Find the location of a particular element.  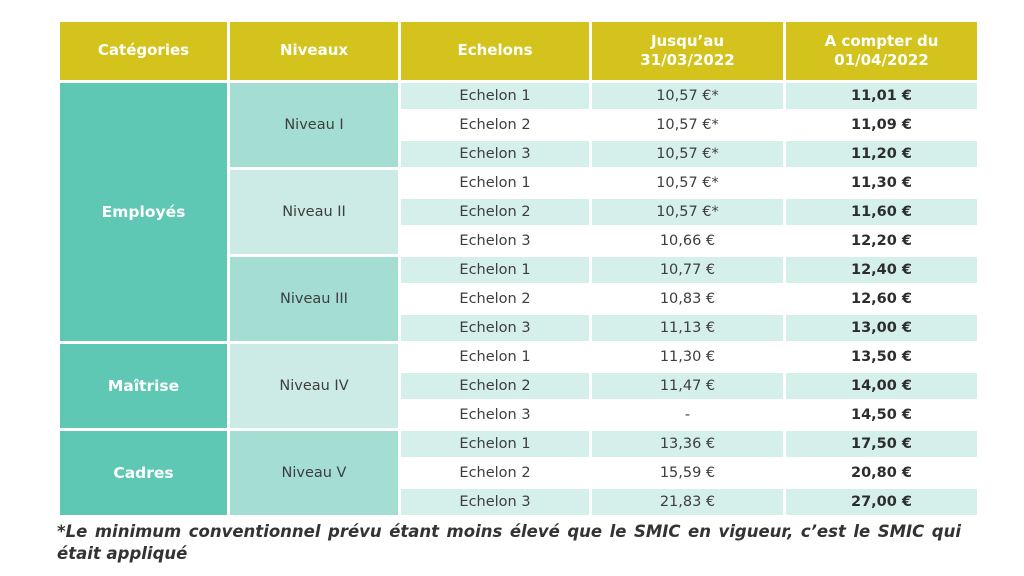

rate-from-cell: 11,09 € is located at coordinates (881, 125).